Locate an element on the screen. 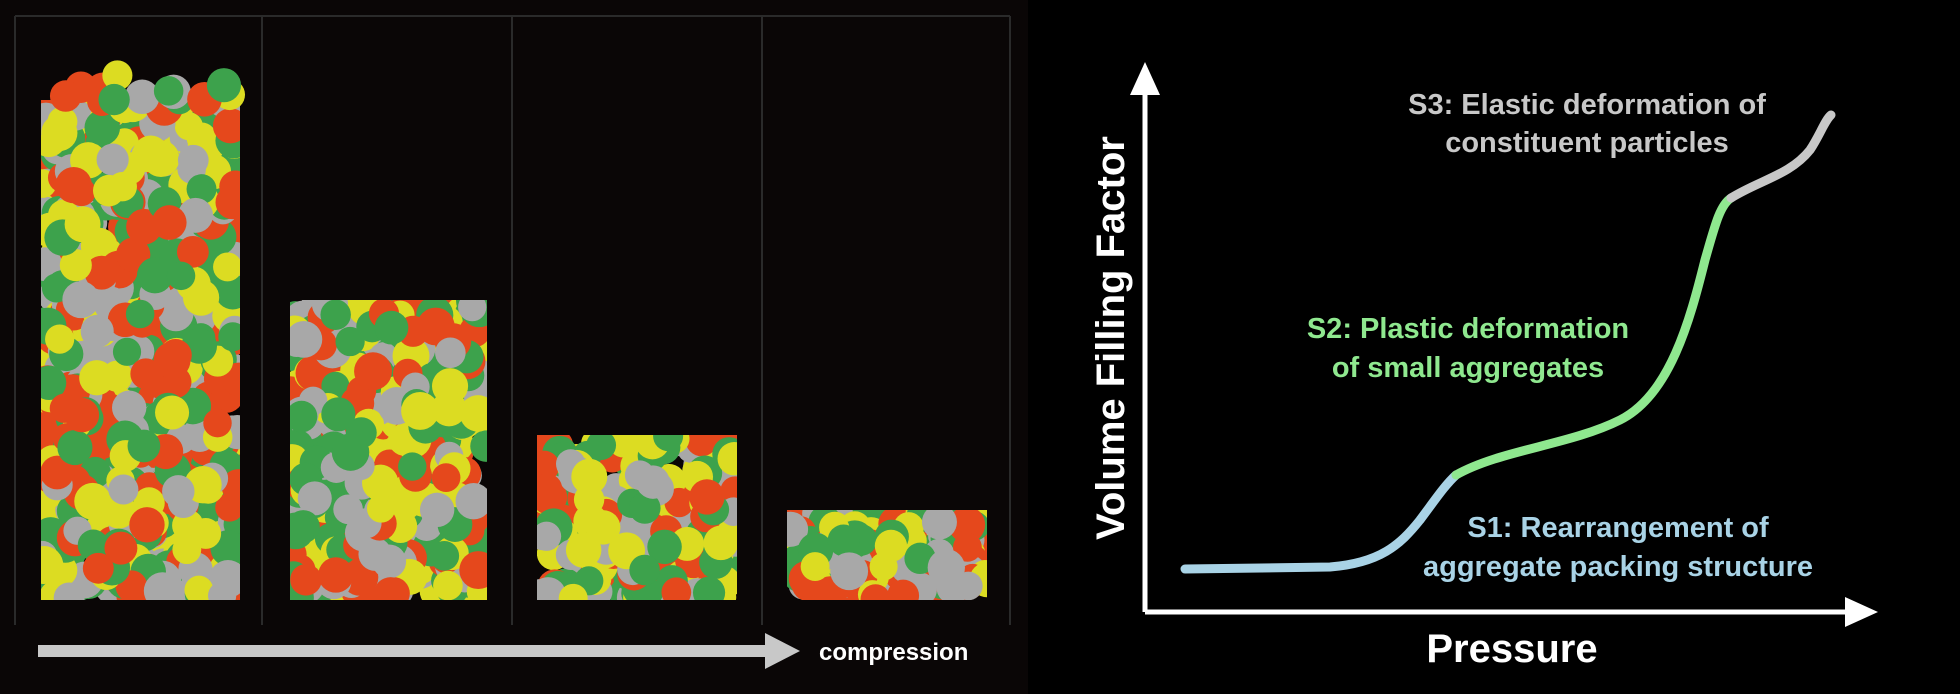  compression-arrowhead is located at coordinates (782, 651).